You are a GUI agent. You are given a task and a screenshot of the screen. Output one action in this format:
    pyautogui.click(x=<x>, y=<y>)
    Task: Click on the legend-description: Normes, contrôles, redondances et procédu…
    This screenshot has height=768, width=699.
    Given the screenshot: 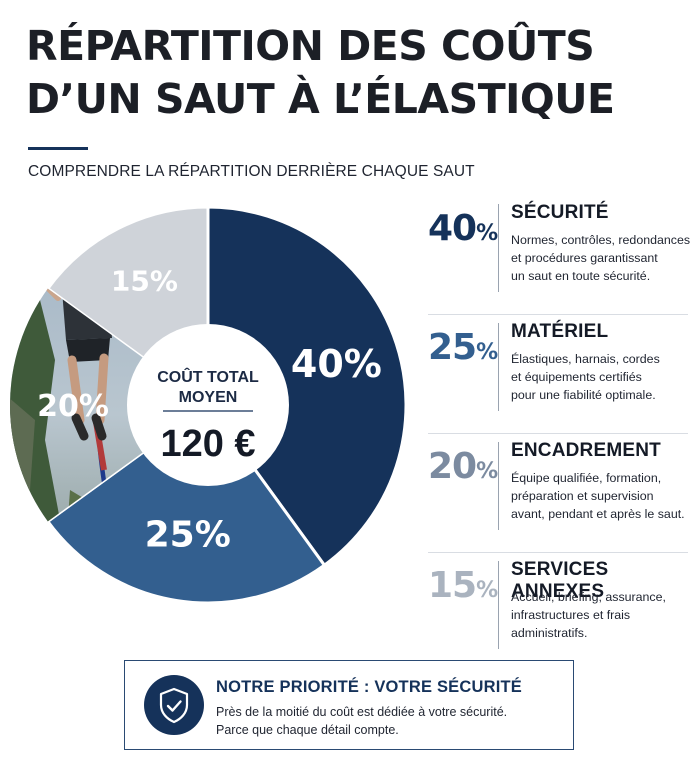 What is the action you would take?
    pyautogui.click(x=601, y=258)
    